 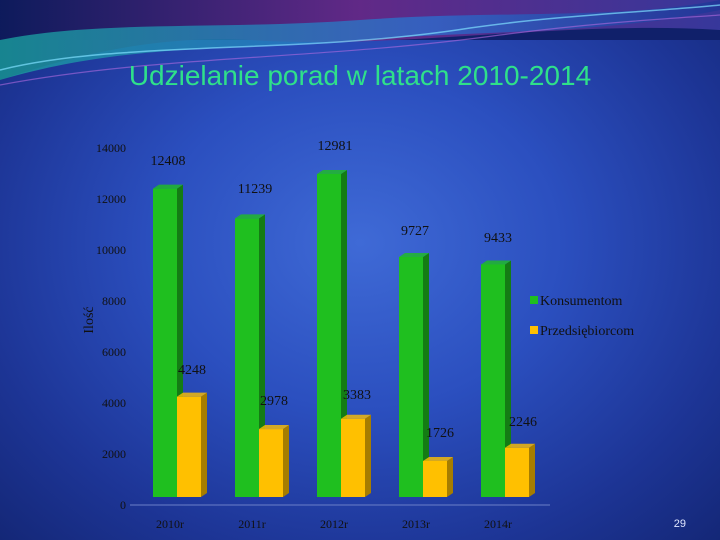 What do you see at coordinates (498, 524) in the screenshot?
I see `x-tick-label: 2014r` at bounding box center [498, 524].